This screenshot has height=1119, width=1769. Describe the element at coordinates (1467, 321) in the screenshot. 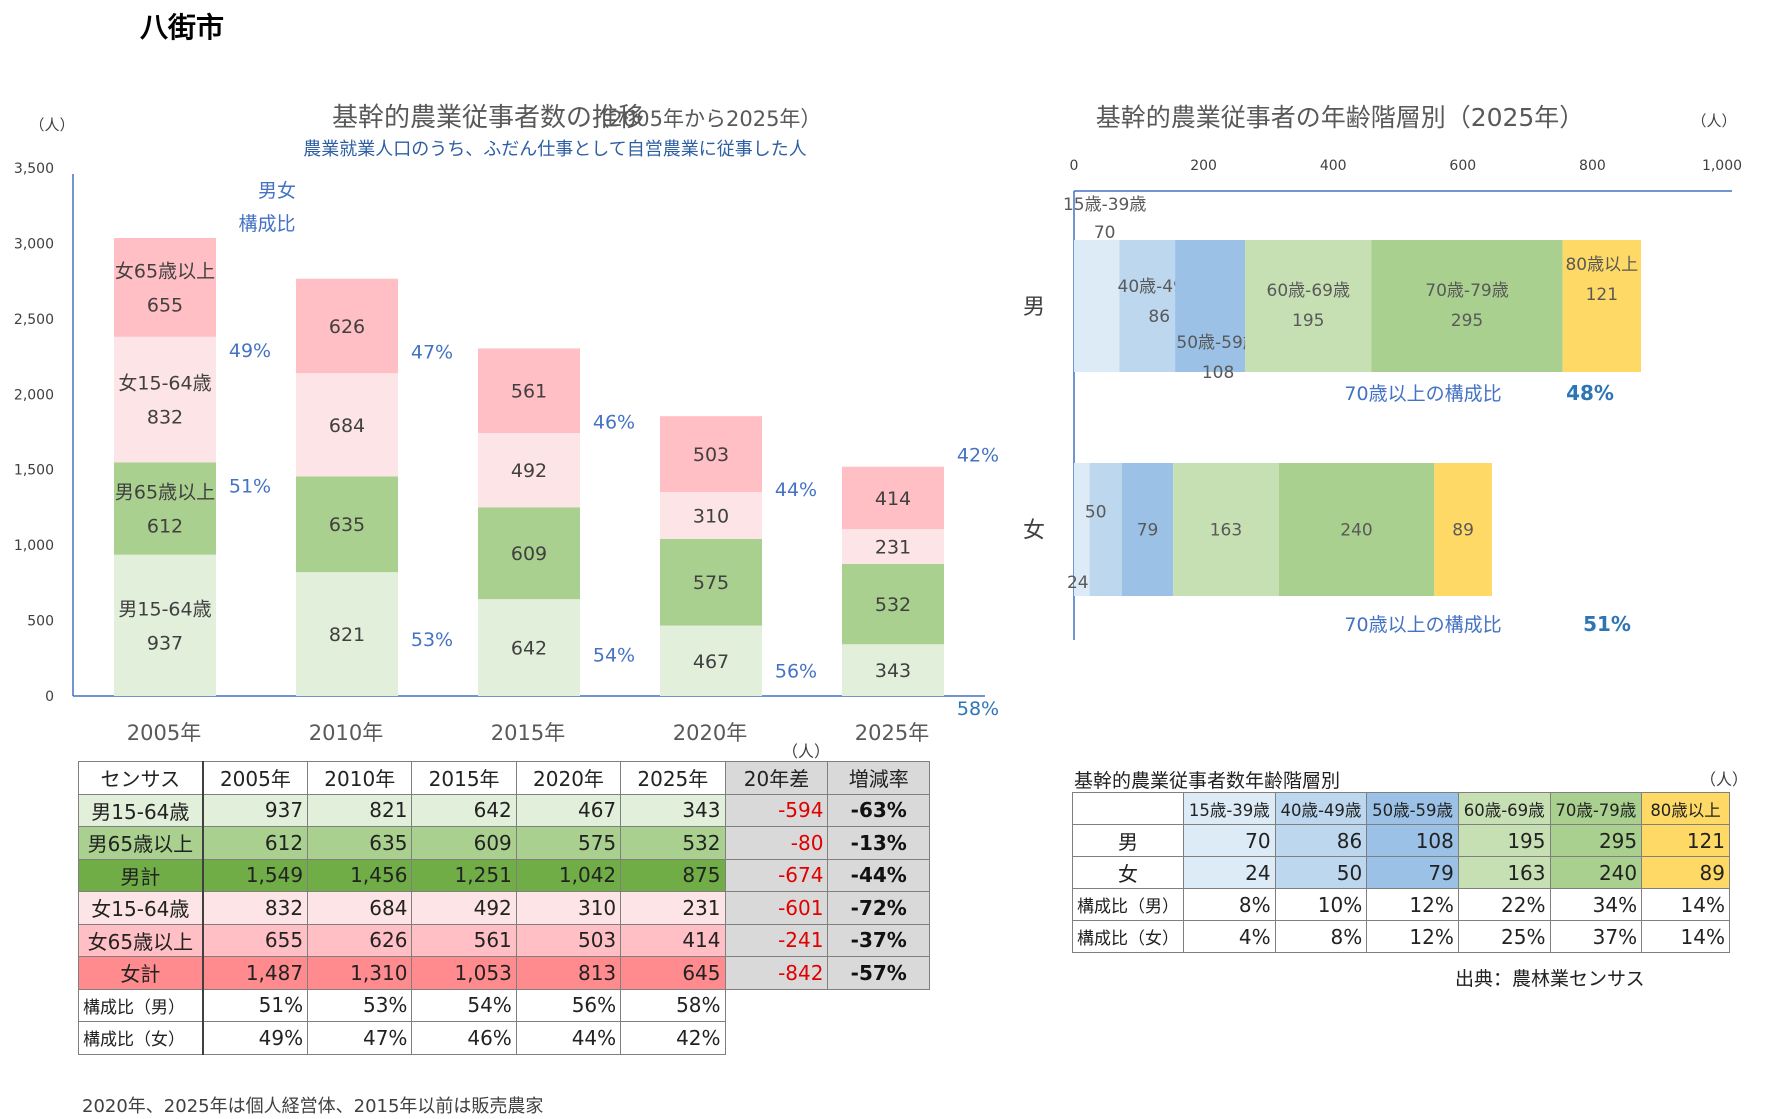

I see `data-label: 295` at that location.